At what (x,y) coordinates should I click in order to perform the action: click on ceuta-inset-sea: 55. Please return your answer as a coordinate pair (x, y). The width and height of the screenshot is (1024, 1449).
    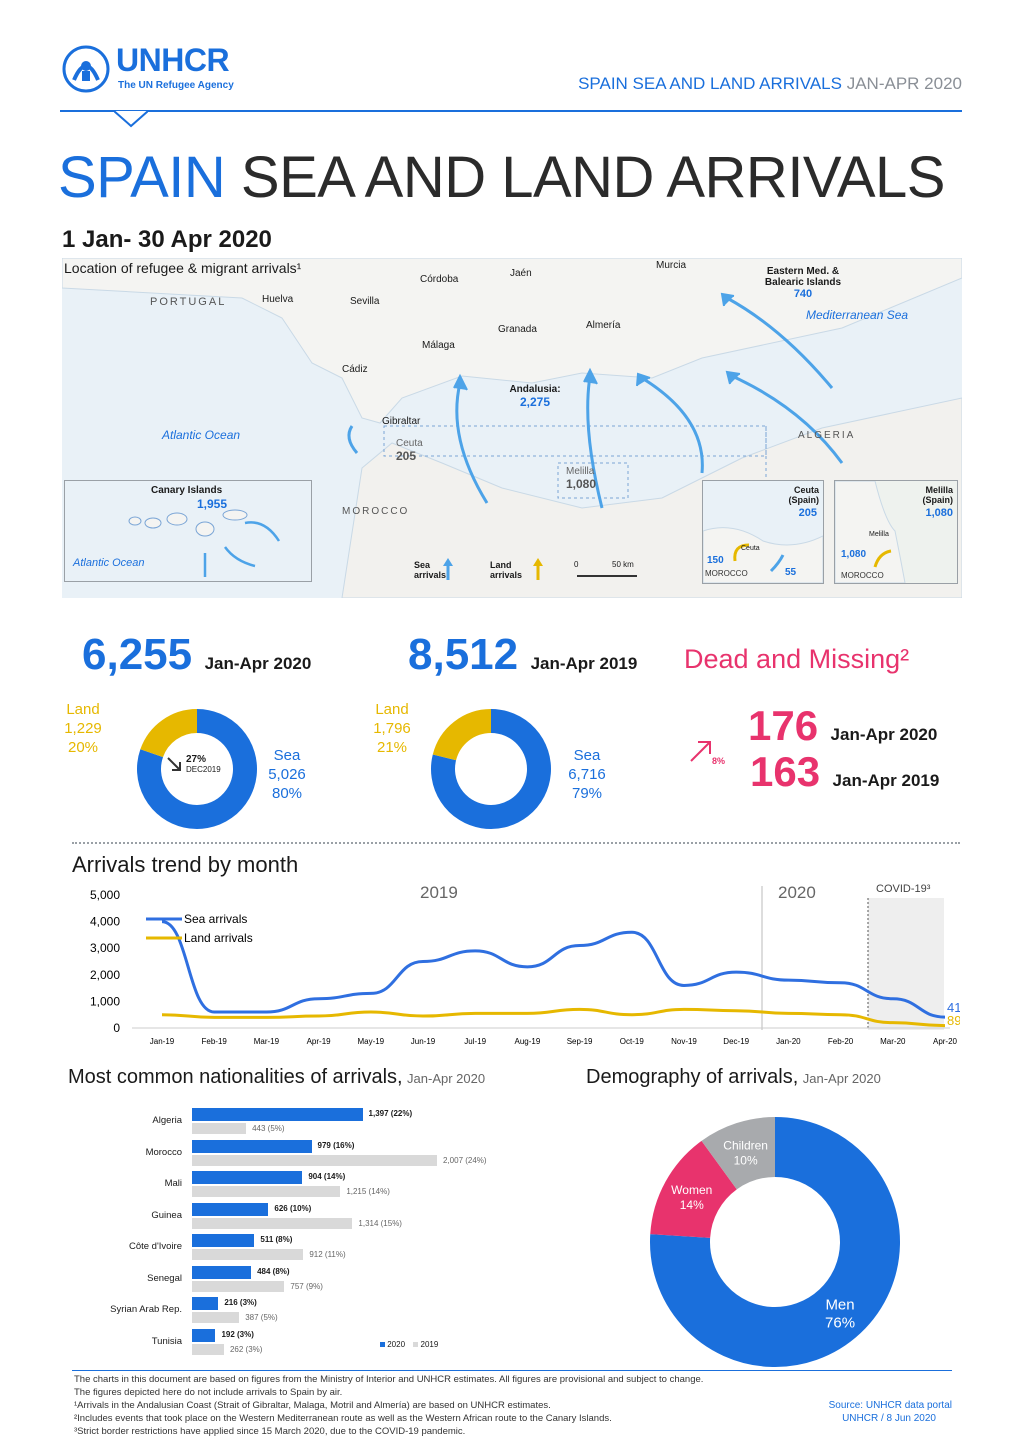
    Looking at the image, I should click on (791, 572).